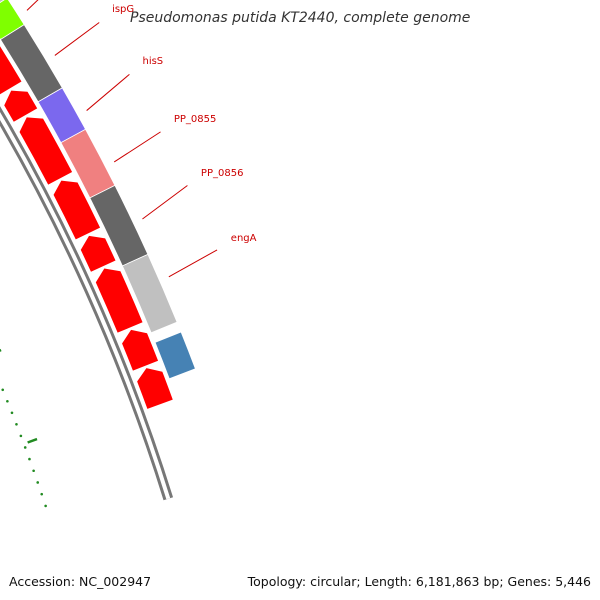  I want to click on ruler-dots, so click(24, 448).